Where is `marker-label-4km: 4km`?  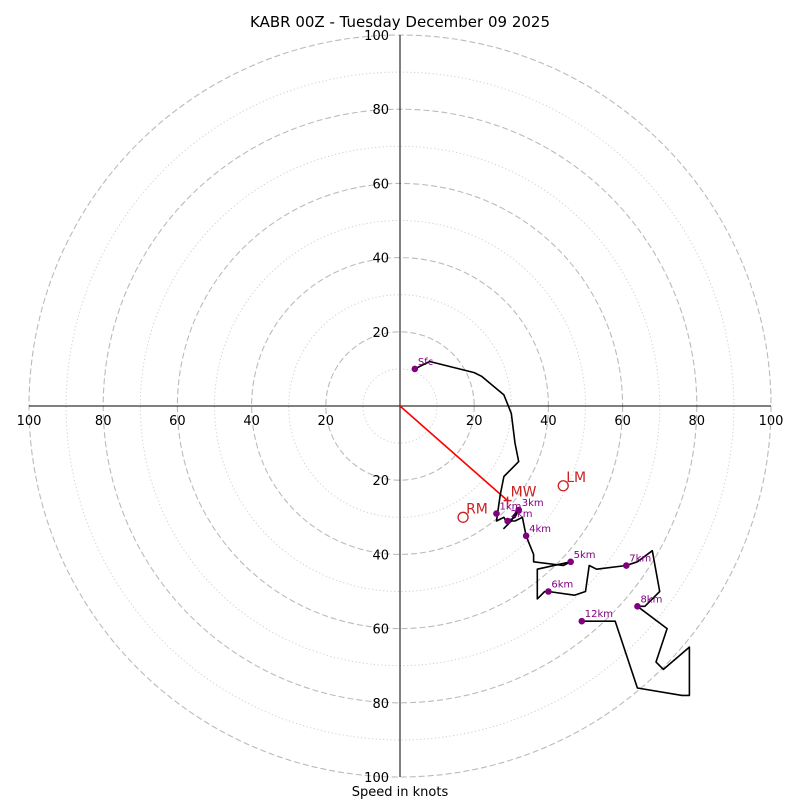
marker-label-4km: 4km is located at coordinates (540, 529).